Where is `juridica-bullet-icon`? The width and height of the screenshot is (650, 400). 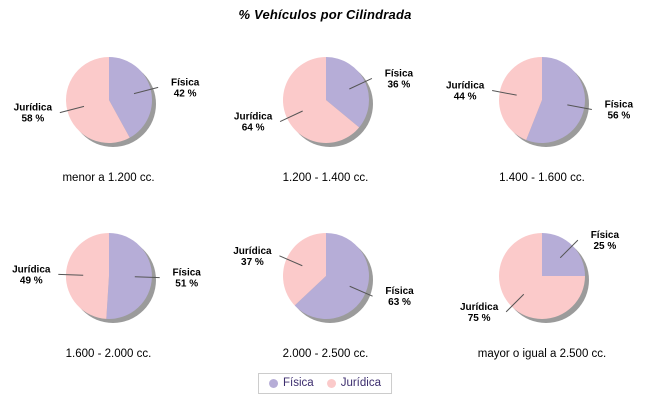 juridica-bullet-icon is located at coordinates (331, 383).